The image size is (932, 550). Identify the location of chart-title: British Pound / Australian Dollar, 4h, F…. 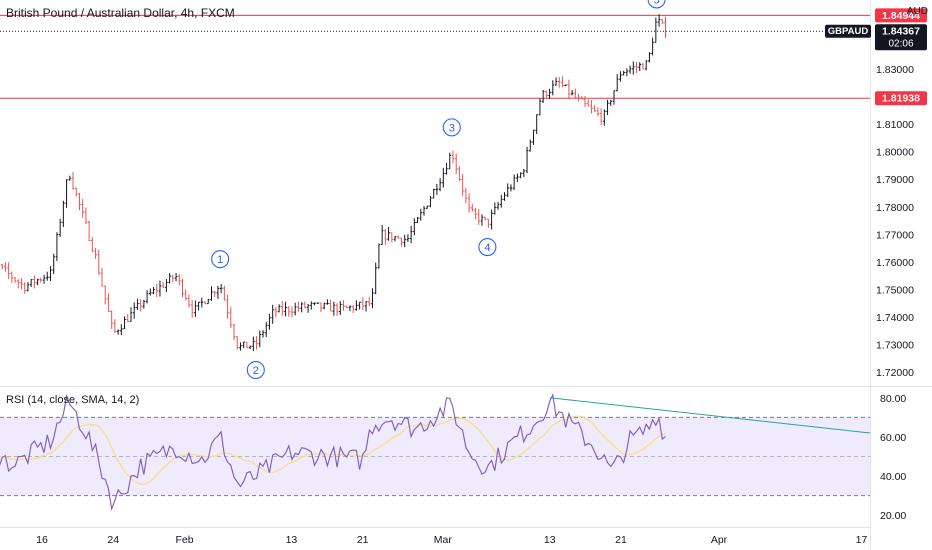
(120, 13).